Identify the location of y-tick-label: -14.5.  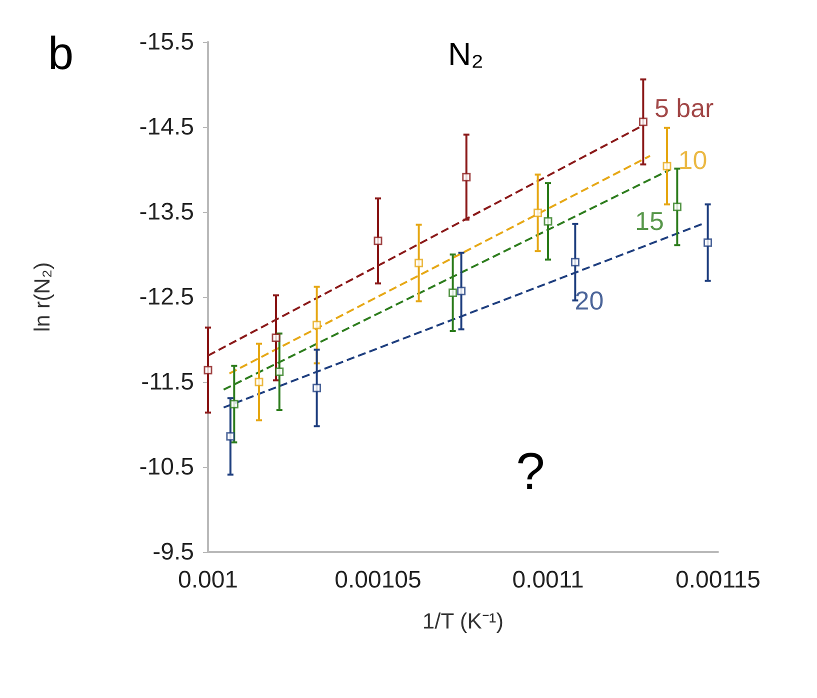
(166, 127).